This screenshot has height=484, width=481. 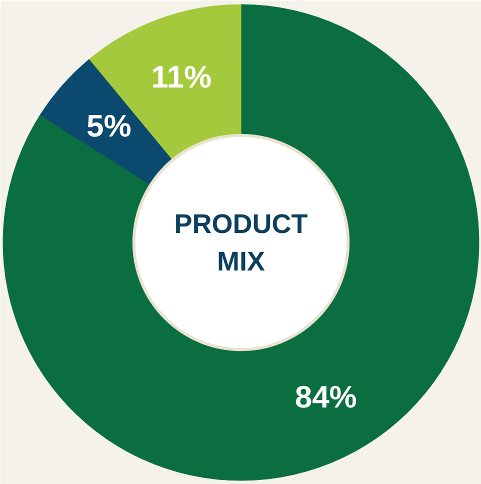 I want to click on text: PRODUCT MIX, so click(x=241, y=242).